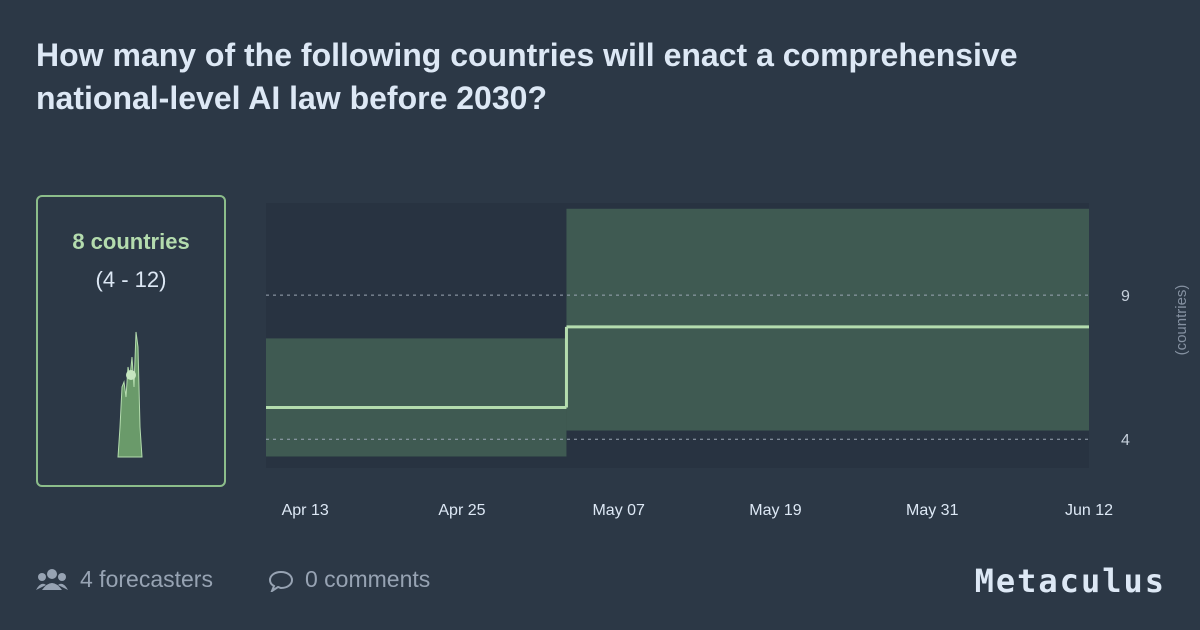 The height and width of the screenshot is (630, 1200). Describe the element at coordinates (281, 581) in the screenshot. I see `comments-icon` at that location.